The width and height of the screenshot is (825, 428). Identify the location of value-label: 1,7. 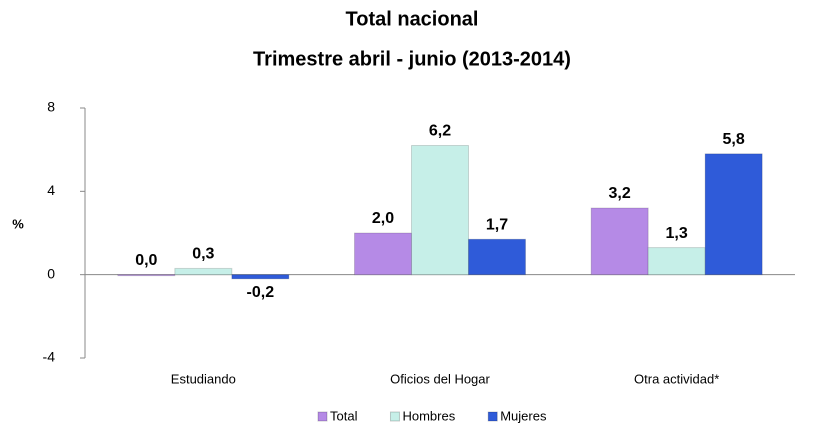
(497, 224).